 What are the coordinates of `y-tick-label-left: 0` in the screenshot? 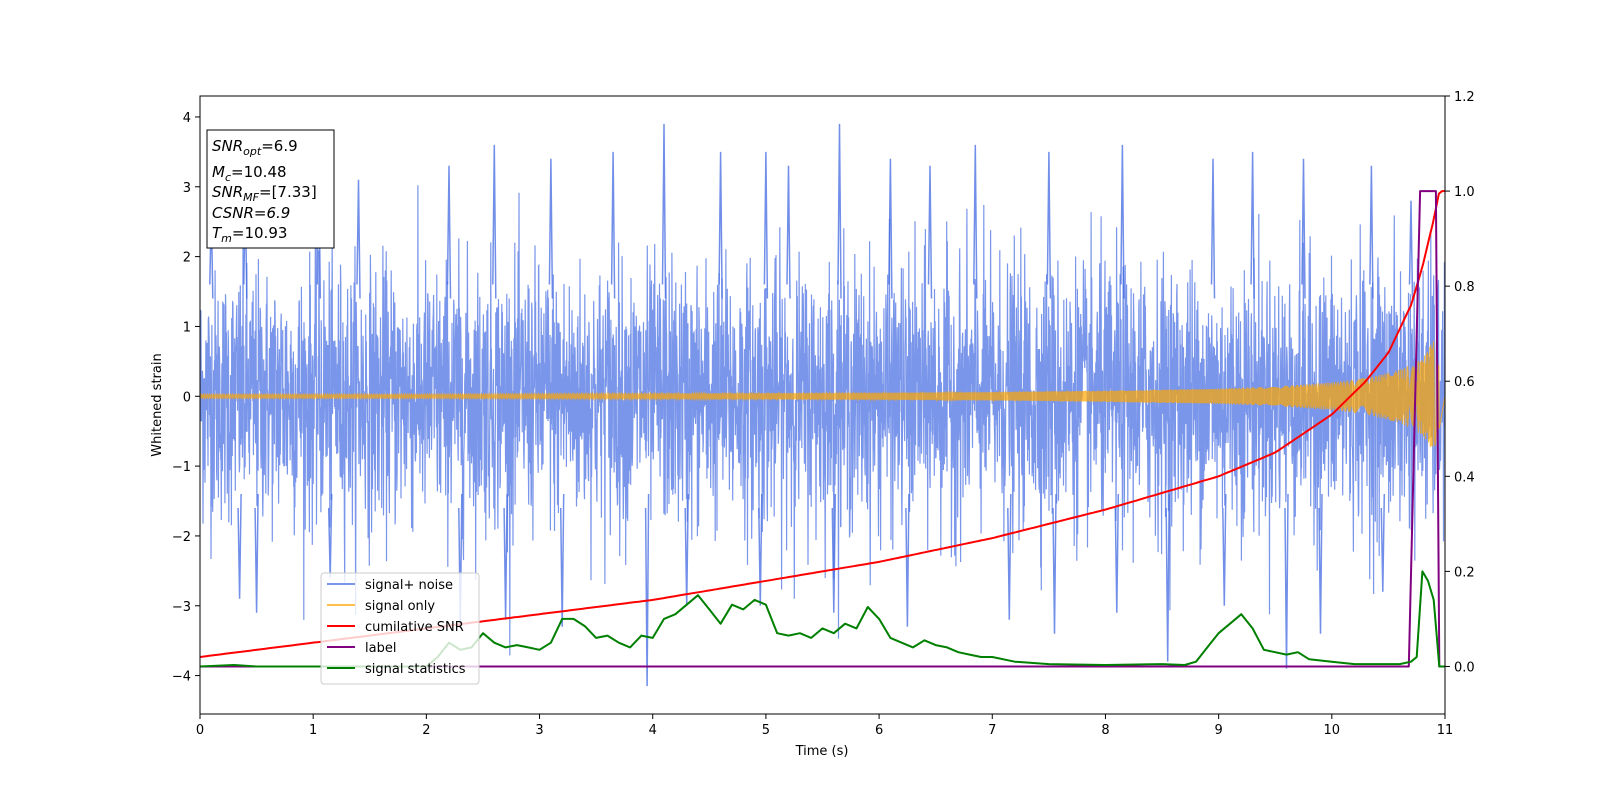 It's located at (187, 397).